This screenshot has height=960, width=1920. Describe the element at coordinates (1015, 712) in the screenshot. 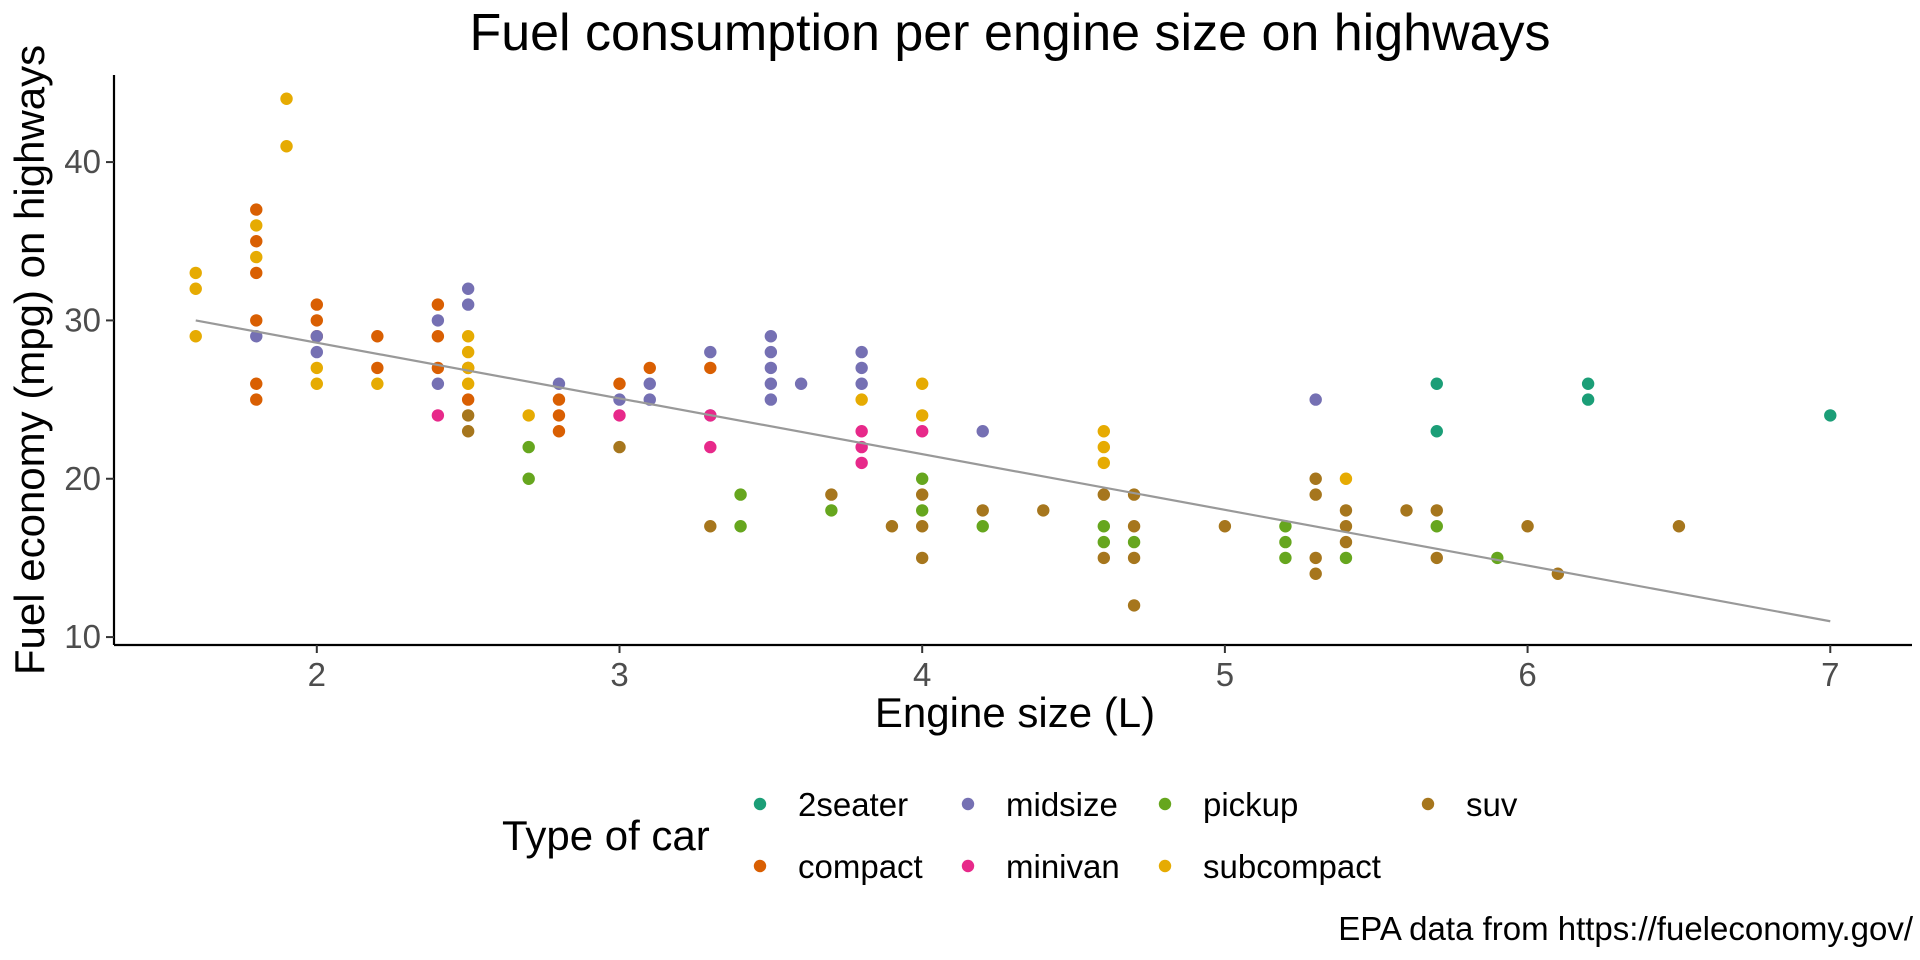

I see `x-axis-title: Engine size (L)` at that location.